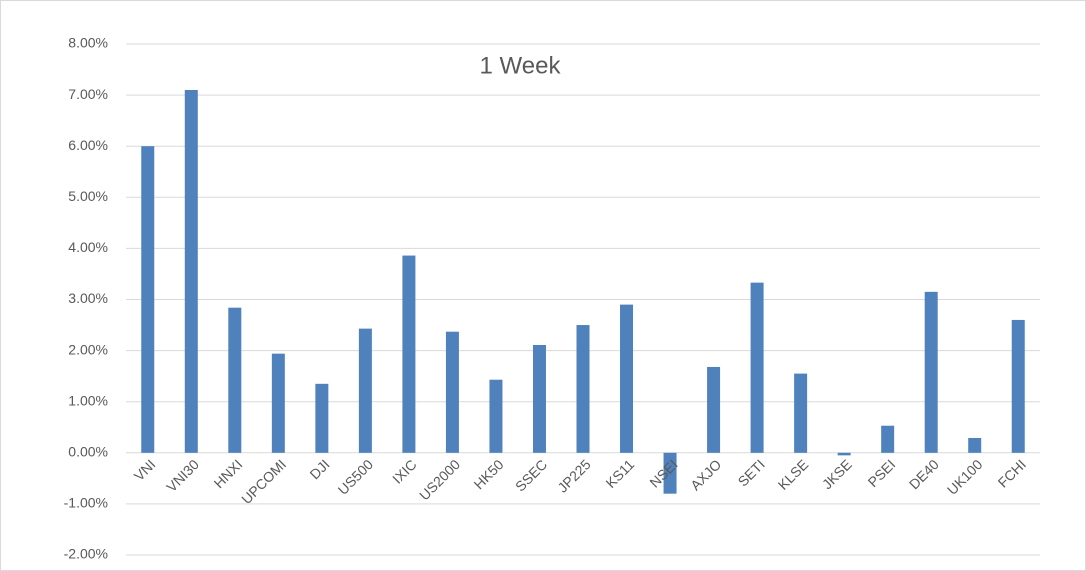 Image resolution: width=1086 pixels, height=571 pixels. What do you see at coordinates (88, 43) in the screenshot?
I see `y-tick-label: 8.00%` at bounding box center [88, 43].